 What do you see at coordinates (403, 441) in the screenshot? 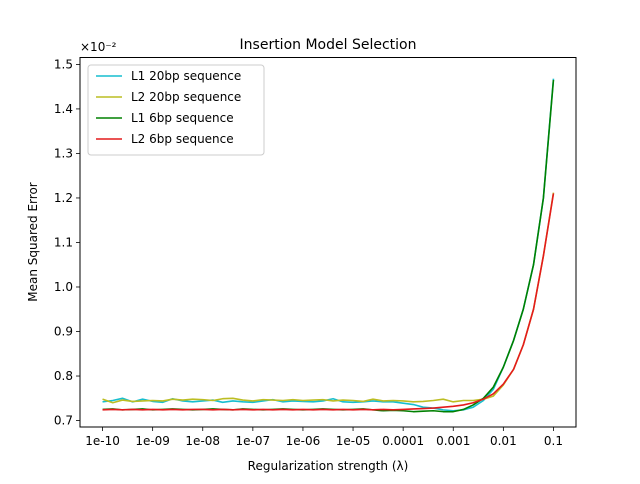
I see `x-tick-label: 0.0001` at bounding box center [403, 441].